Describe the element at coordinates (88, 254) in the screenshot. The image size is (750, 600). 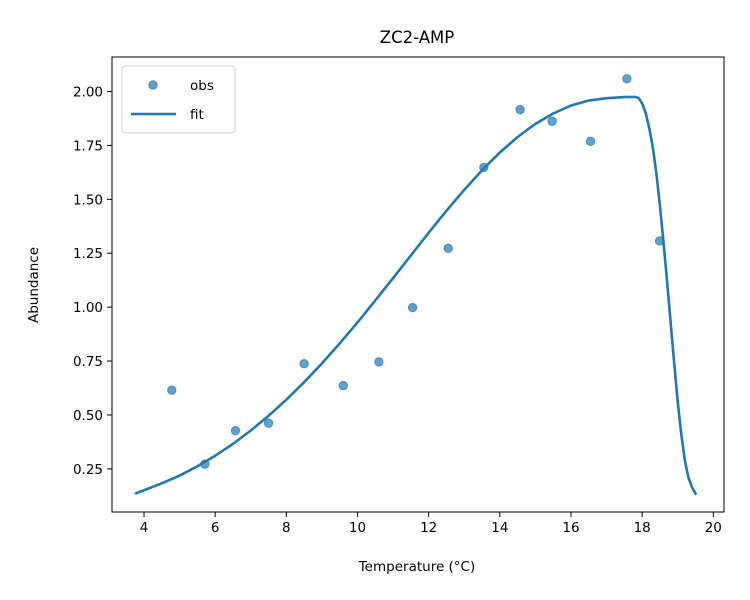
I see `y-tick-label: 1.25` at that location.